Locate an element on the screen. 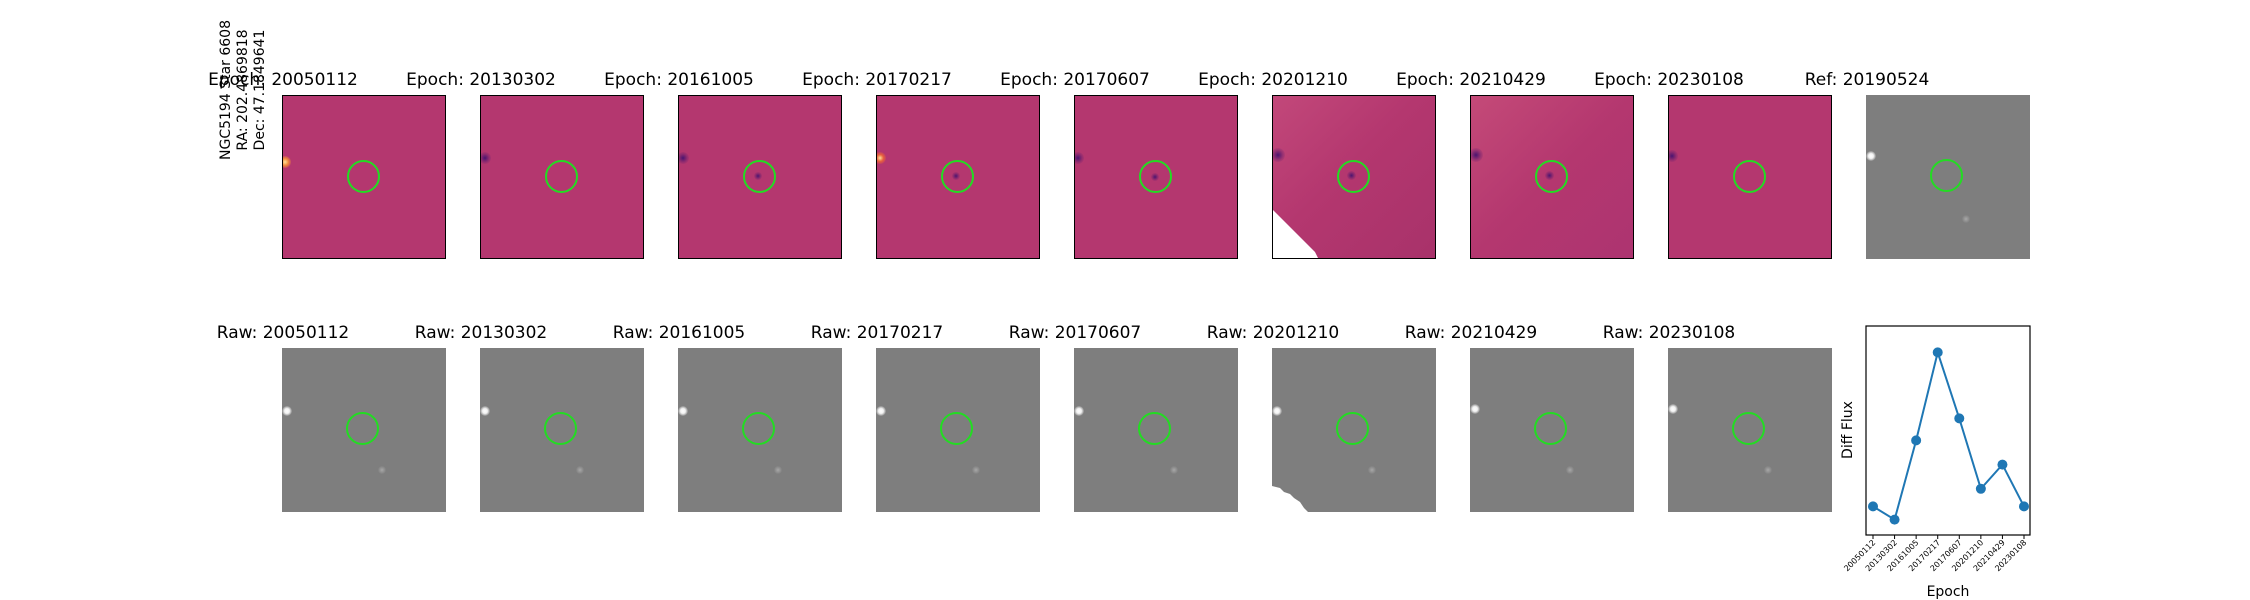 This screenshot has width=2250, height=600. x-axis-label: Epoch is located at coordinates (1948, 592).